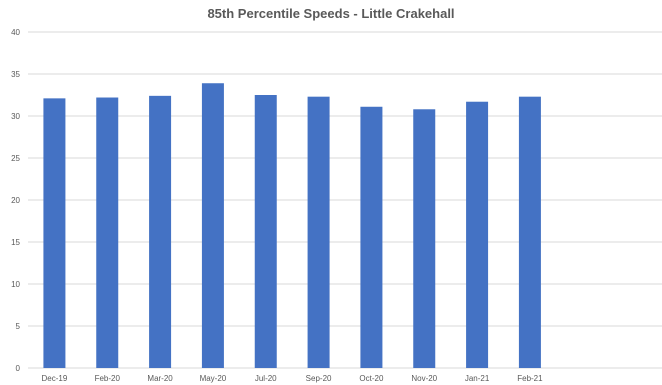 The height and width of the screenshot is (385, 662). Describe the element at coordinates (55, 378) in the screenshot. I see `x-tick-label: Dec-19` at that location.